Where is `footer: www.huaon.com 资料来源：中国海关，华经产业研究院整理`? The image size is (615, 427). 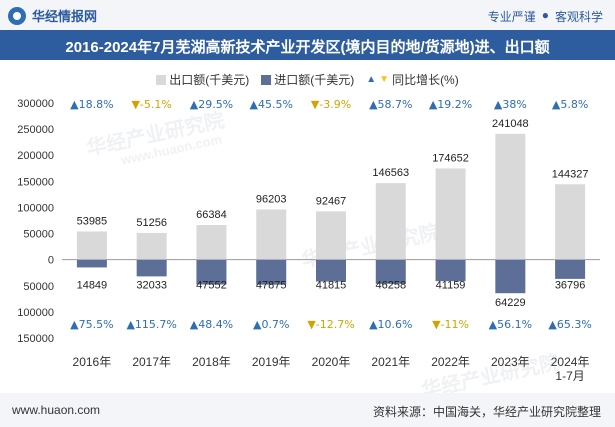 footer: www.huaon.com 资料来源：中国海关，华经产业研究院整理 is located at coordinates (307, 410).